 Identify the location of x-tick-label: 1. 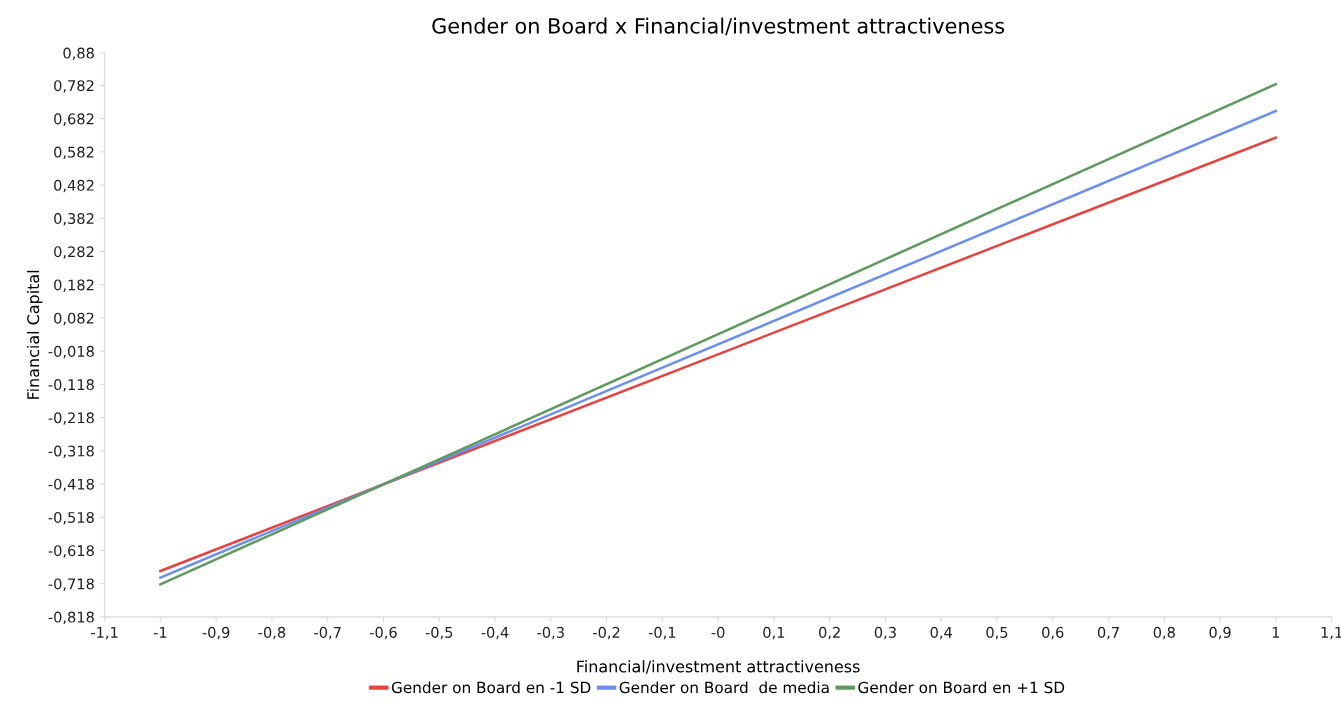
(1276, 632).